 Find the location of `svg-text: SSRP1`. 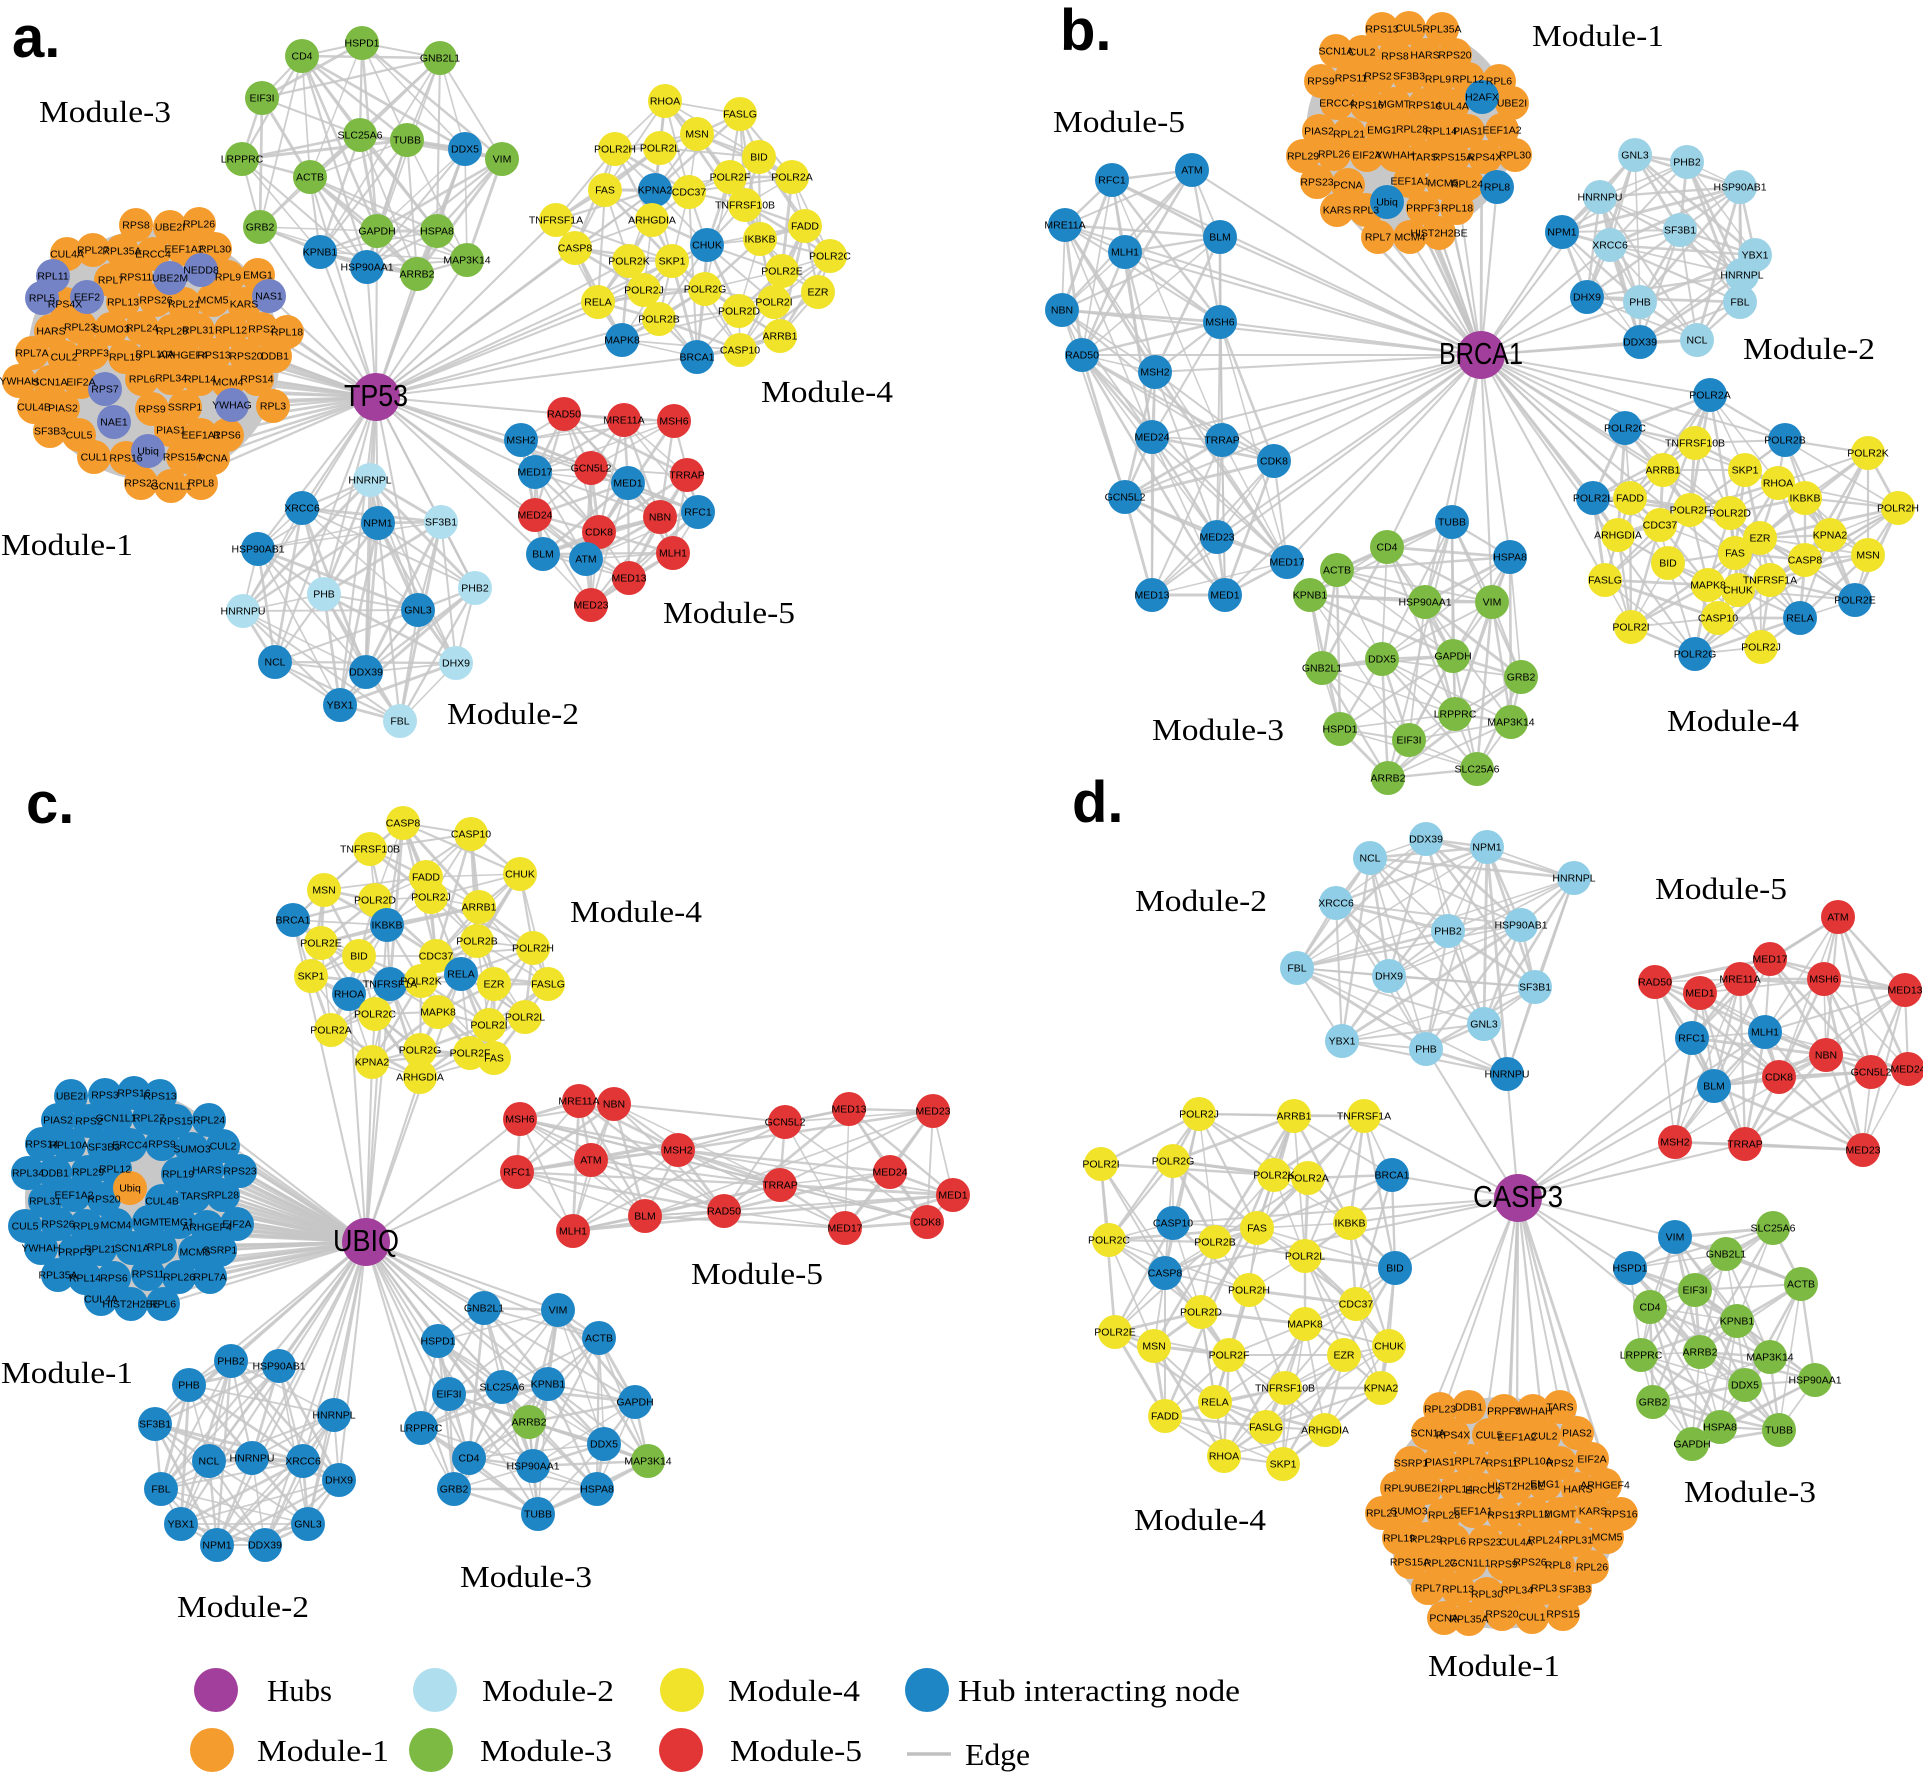

svg-text: SSRP1 is located at coordinates (1411, 1464).